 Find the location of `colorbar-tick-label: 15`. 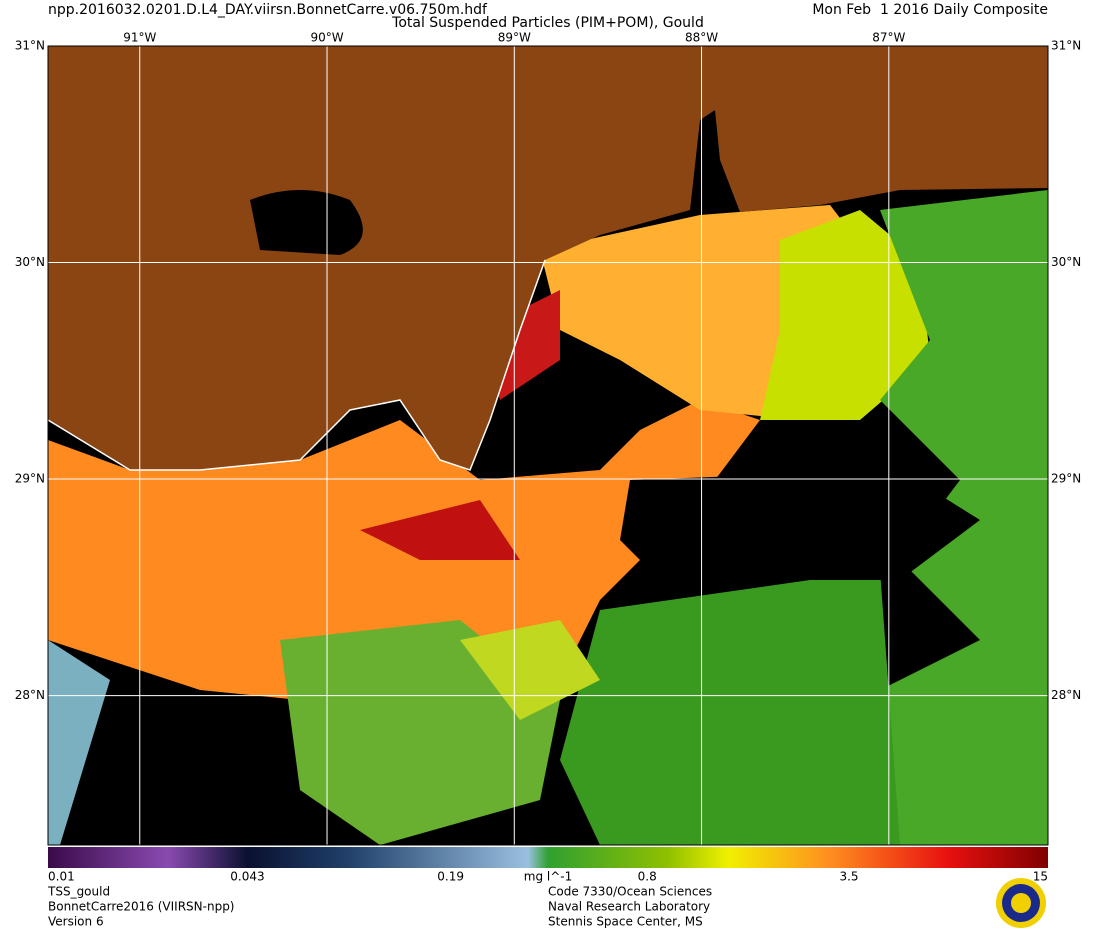

colorbar-tick-label: 15 is located at coordinates (1040, 877).